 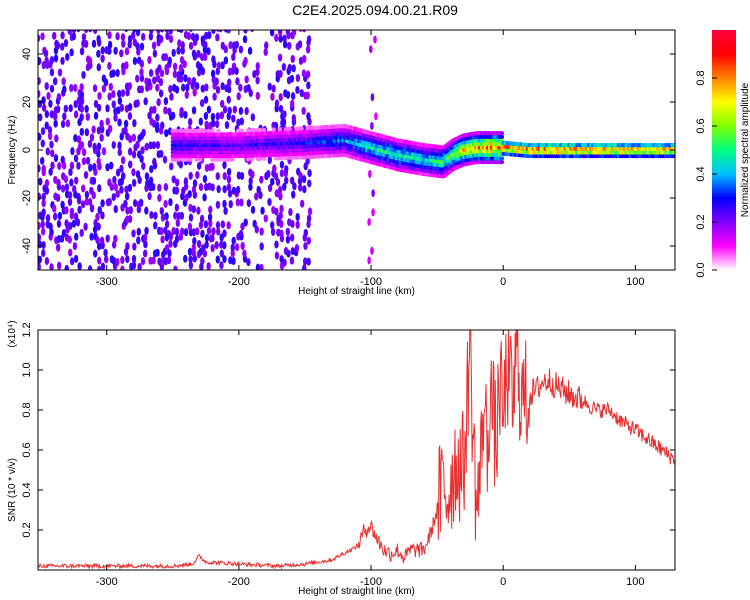 I want to click on y-tick-label: 40, so click(x=27, y=54).